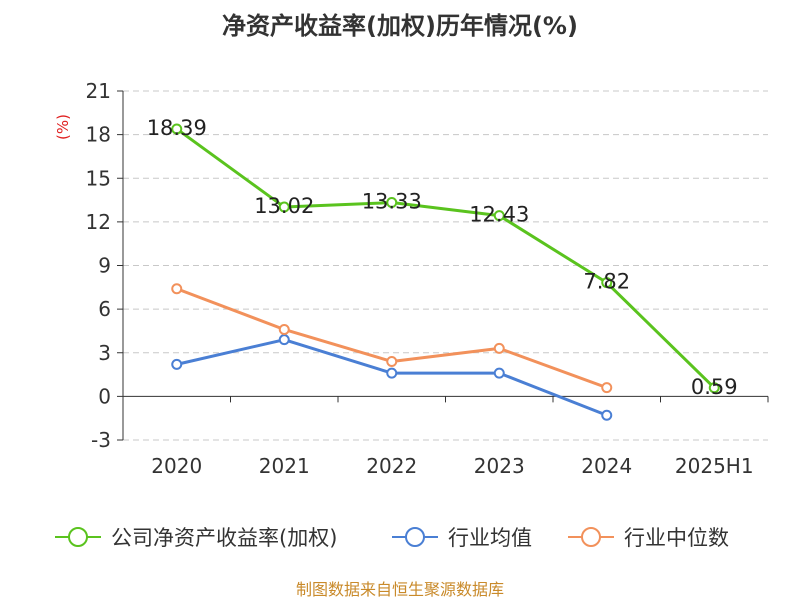 Image resolution: width=800 pixels, height=600 pixels. I want to click on y-tick-label: 15, so click(98, 178).